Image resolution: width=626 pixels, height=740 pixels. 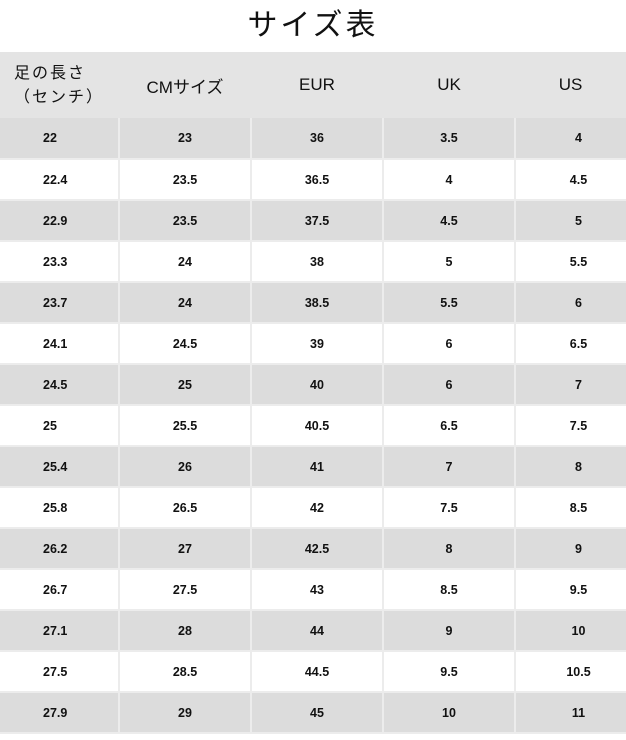 I want to click on cell-eur: 40, so click(x=316, y=385).